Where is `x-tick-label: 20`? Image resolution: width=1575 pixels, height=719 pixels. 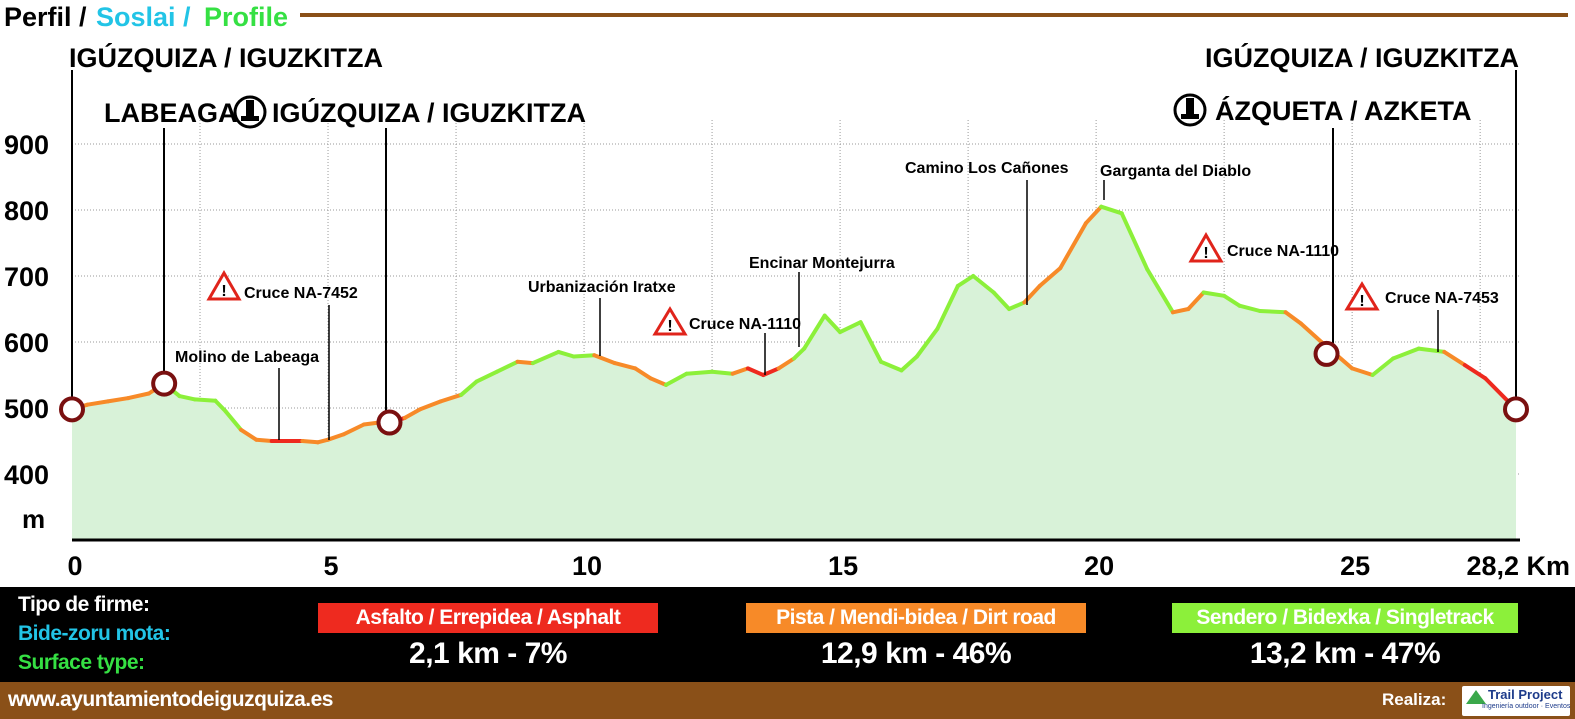
x-tick-label: 20 is located at coordinates (1099, 566).